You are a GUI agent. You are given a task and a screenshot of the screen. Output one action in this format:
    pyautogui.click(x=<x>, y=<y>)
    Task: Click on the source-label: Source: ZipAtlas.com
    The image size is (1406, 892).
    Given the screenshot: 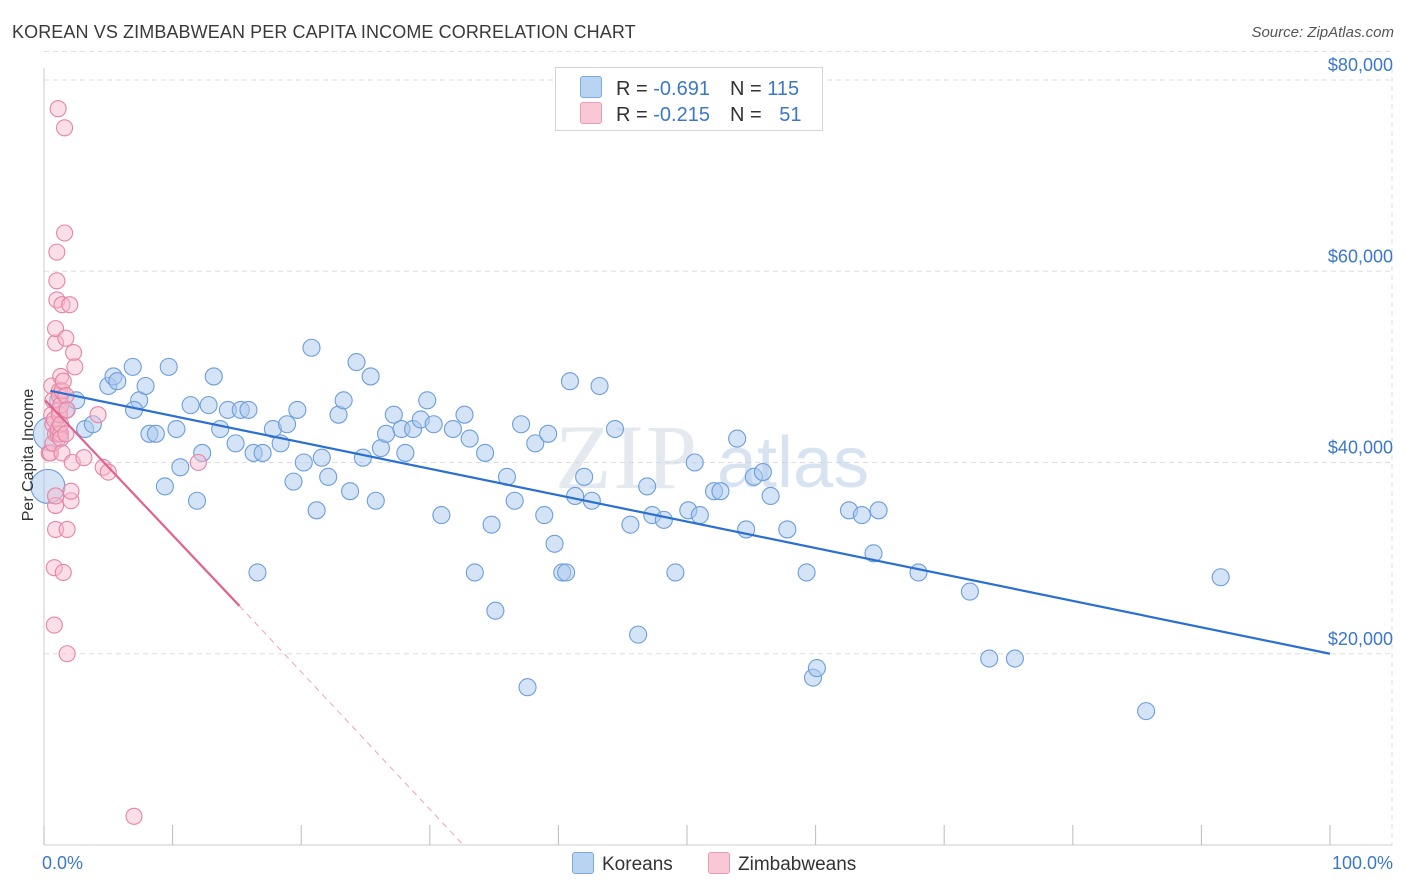 What is the action you would take?
    pyautogui.click(x=1322, y=32)
    